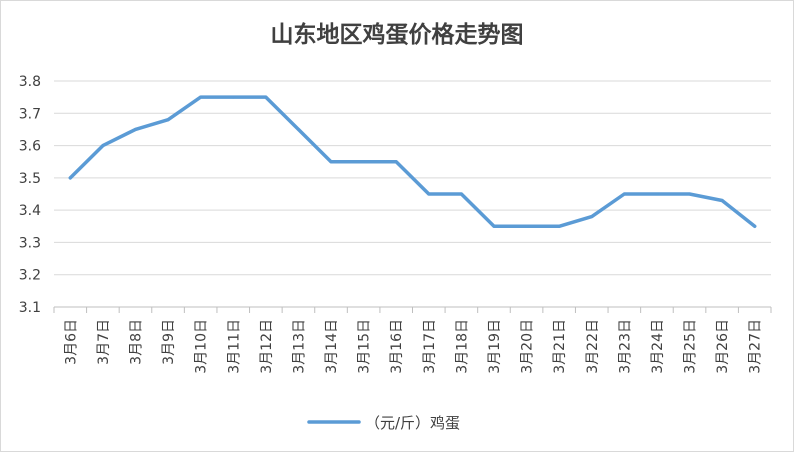  I want to click on x-tick-label: 3月20日, so click(528, 346).